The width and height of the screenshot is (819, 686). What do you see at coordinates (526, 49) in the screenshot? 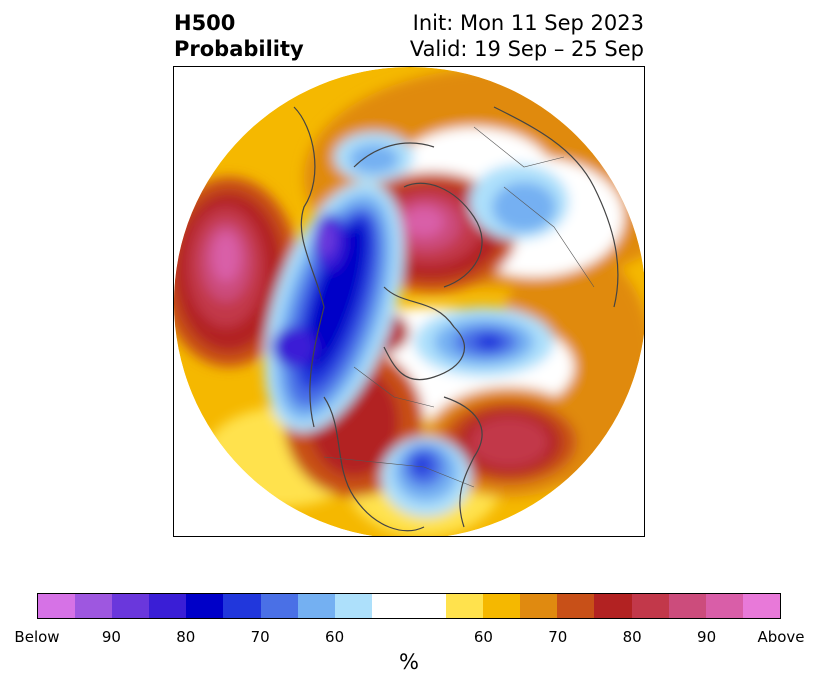
I see `valid-range: Valid: 19 Sep – 25 Sep` at bounding box center [526, 49].